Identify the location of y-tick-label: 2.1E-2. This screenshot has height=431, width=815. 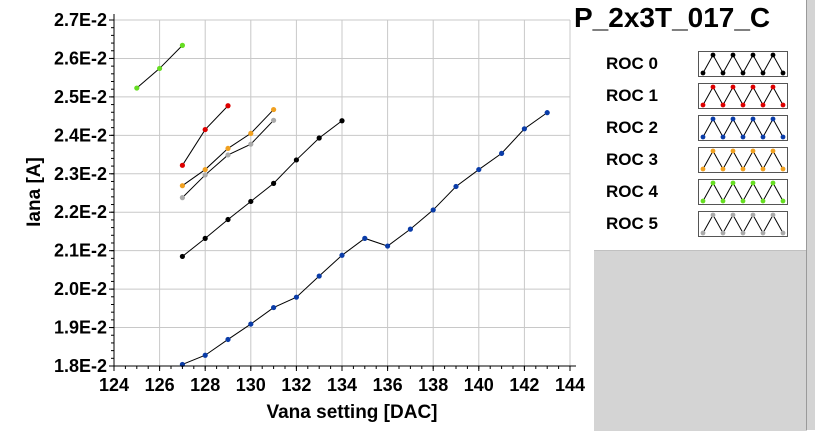
(80, 251).